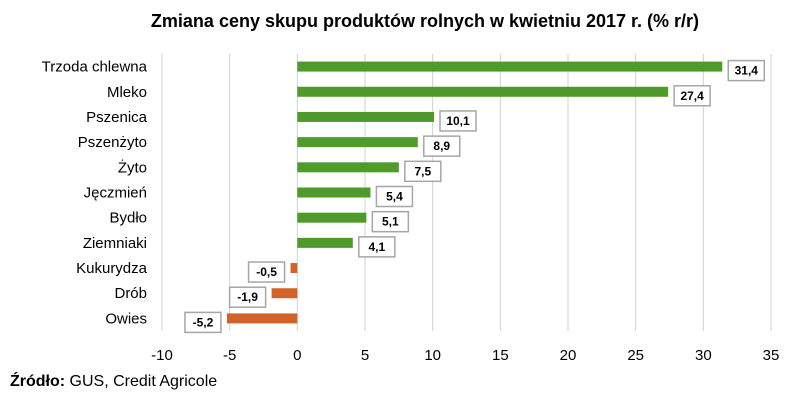 This screenshot has width=809, height=404. I want to click on x-tick-label: 5, so click(365, 355).